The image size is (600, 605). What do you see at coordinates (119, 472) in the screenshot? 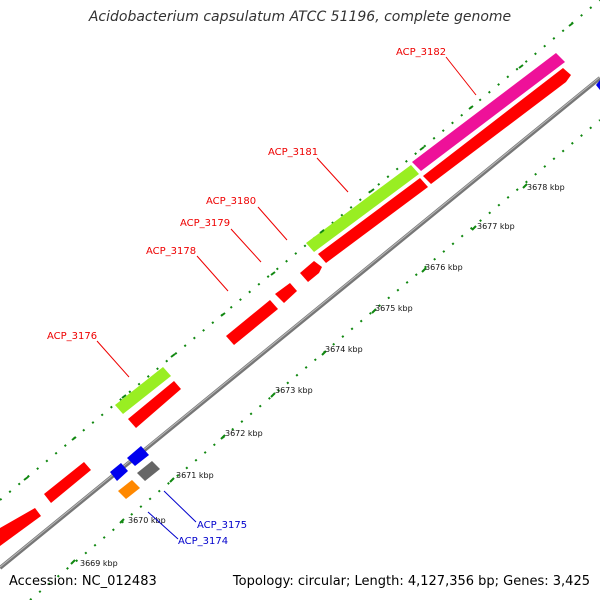
I see `gene-blue-small` at bounding box center [119, 472].